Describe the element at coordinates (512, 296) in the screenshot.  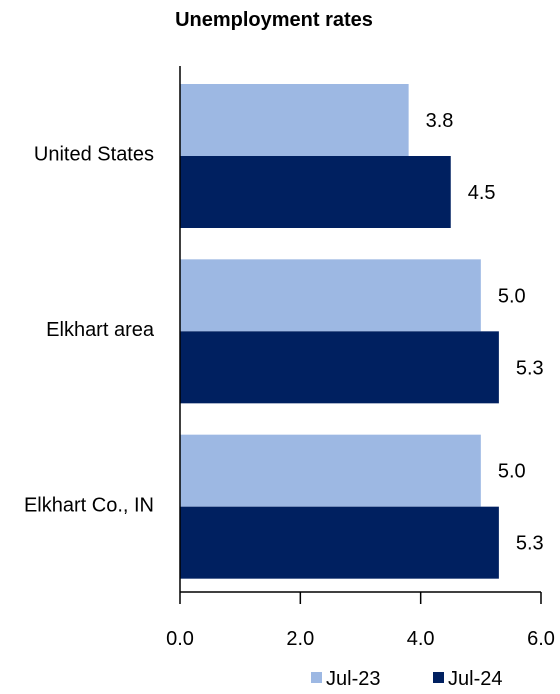
I see `data-label-jul-23-1: 5.0` at that location.